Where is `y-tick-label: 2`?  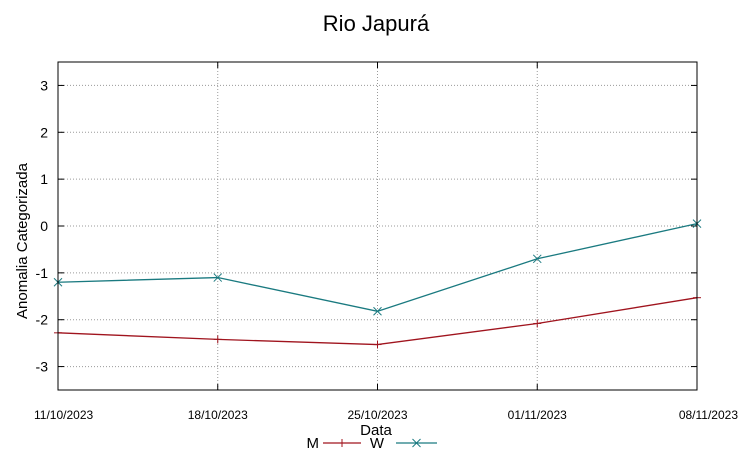
y-tick-label: 2 is located at coordinates (44, 132).